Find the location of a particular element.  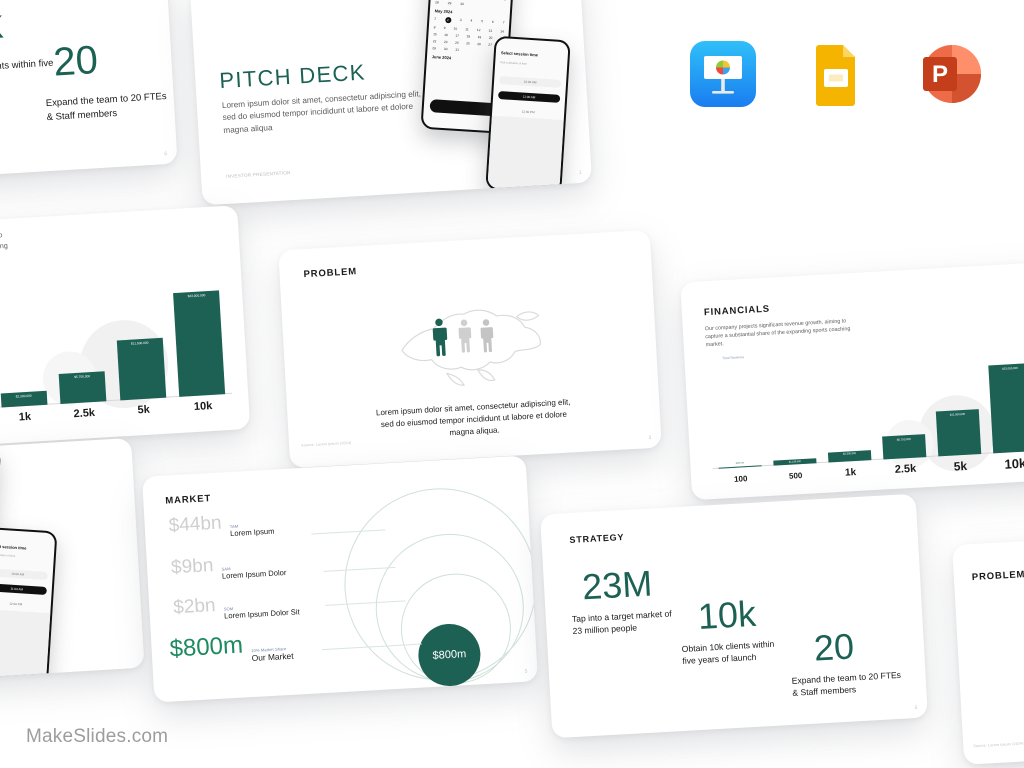

chart-y-axis-label: Total Revenue is located at coordinates (733, 358).